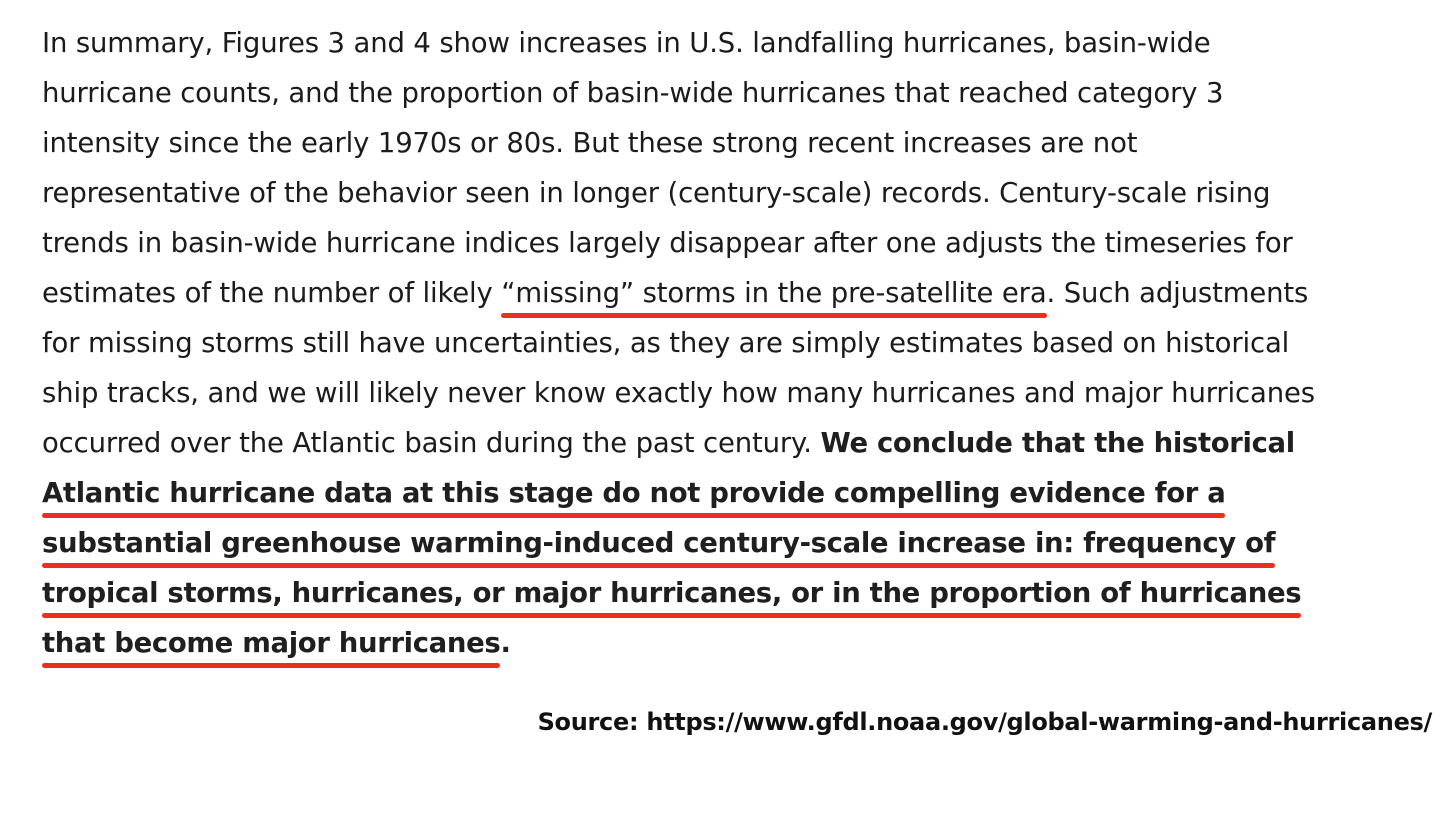  I want to click on text-segment: estimates of the number of likely, so click(272, 293).